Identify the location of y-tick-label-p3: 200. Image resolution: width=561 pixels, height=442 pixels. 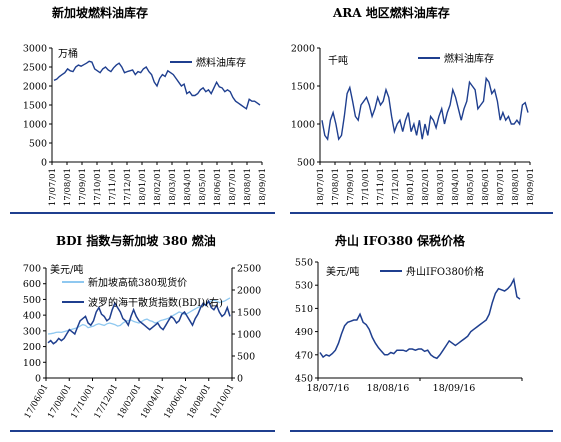
(32, 347).